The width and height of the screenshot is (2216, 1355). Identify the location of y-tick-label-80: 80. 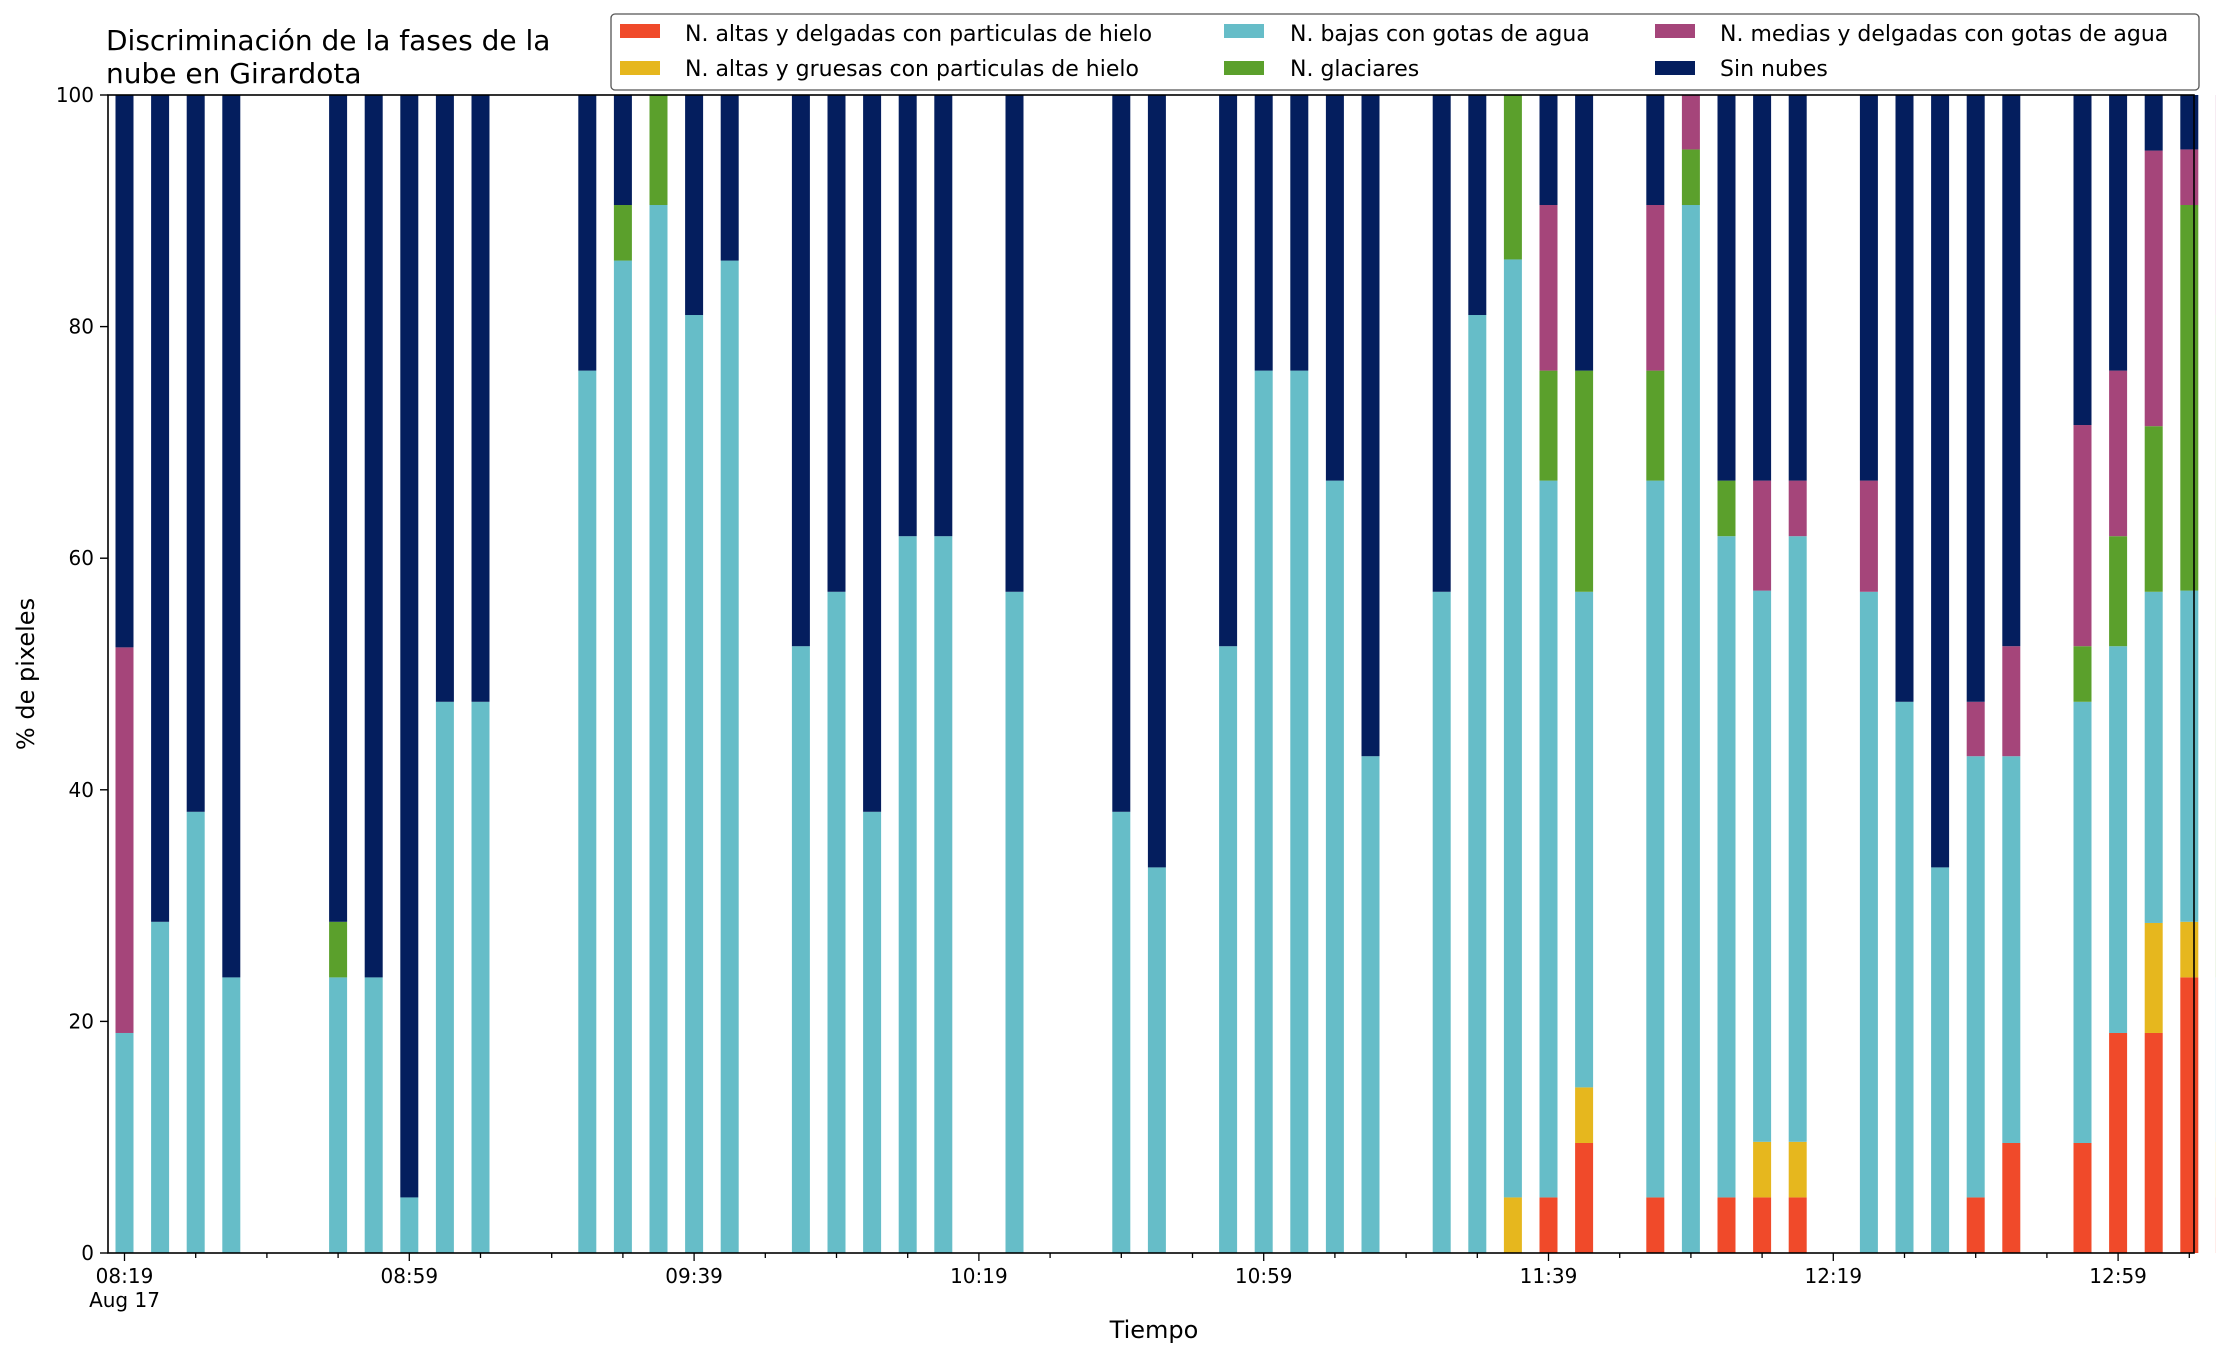
(81, 327).